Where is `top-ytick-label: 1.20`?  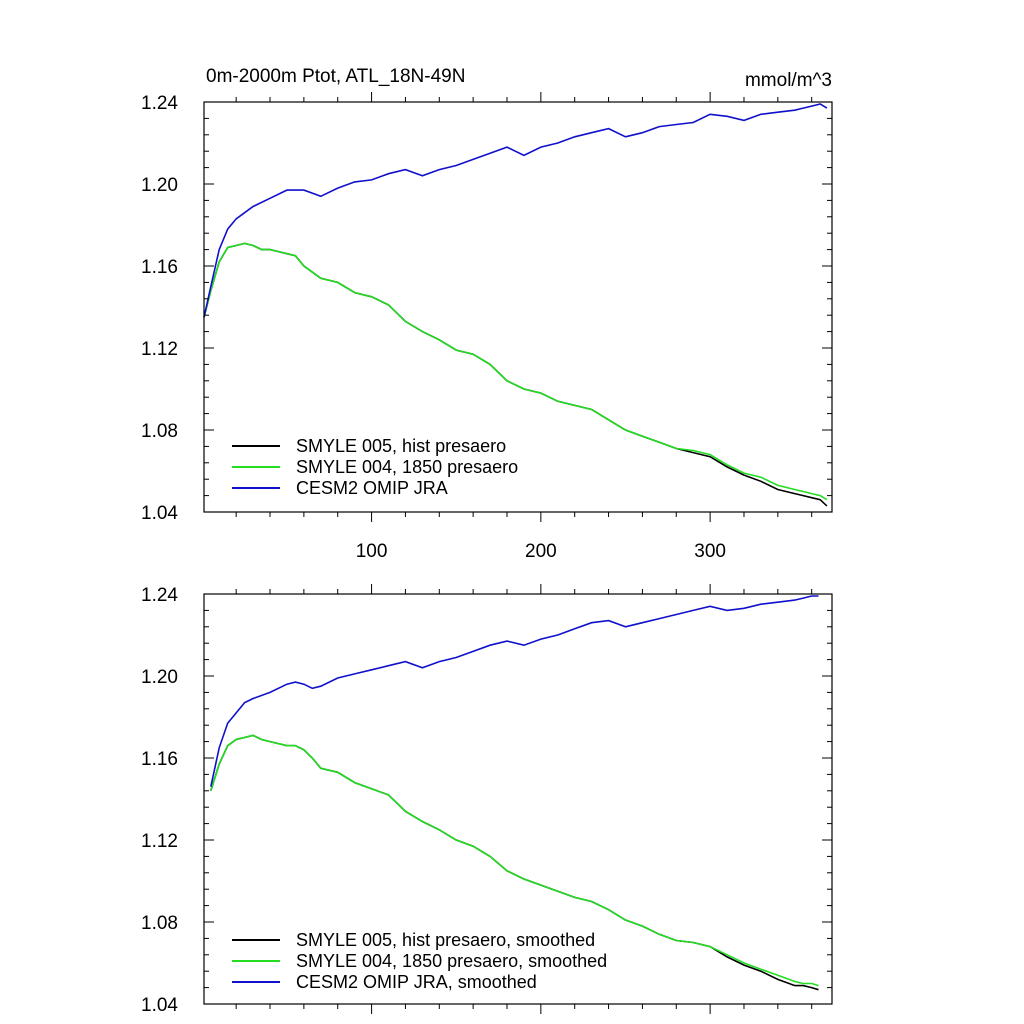 top-ytick-label: 1.20 is located at coordinates (159, 185).